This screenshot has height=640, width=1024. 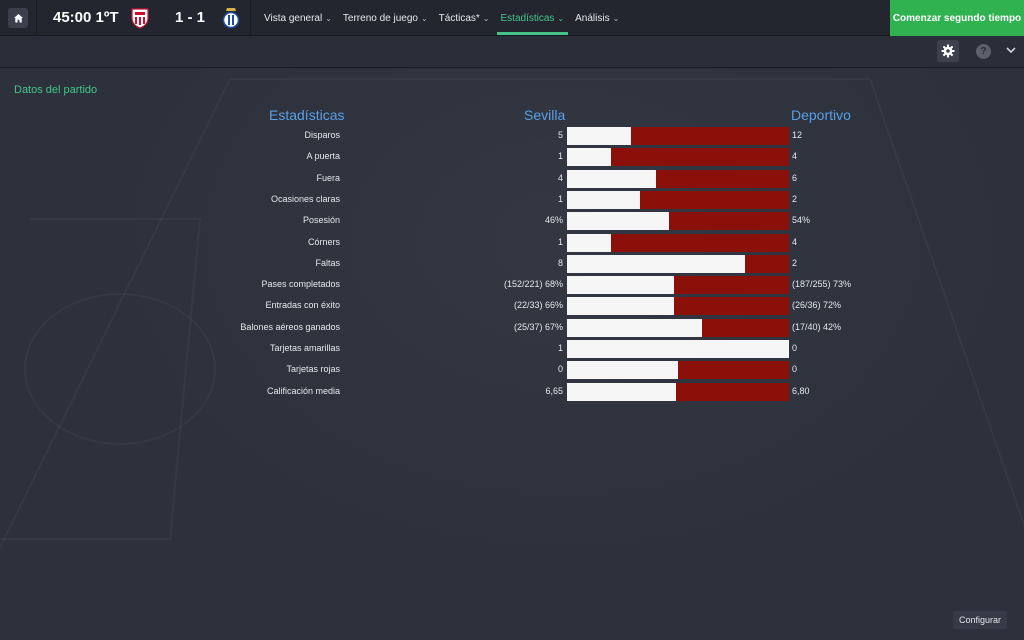 What do you see at coordinates (560, 369) in the screenshot?
I see `home-value: 0` at bounding box center [560, 369].